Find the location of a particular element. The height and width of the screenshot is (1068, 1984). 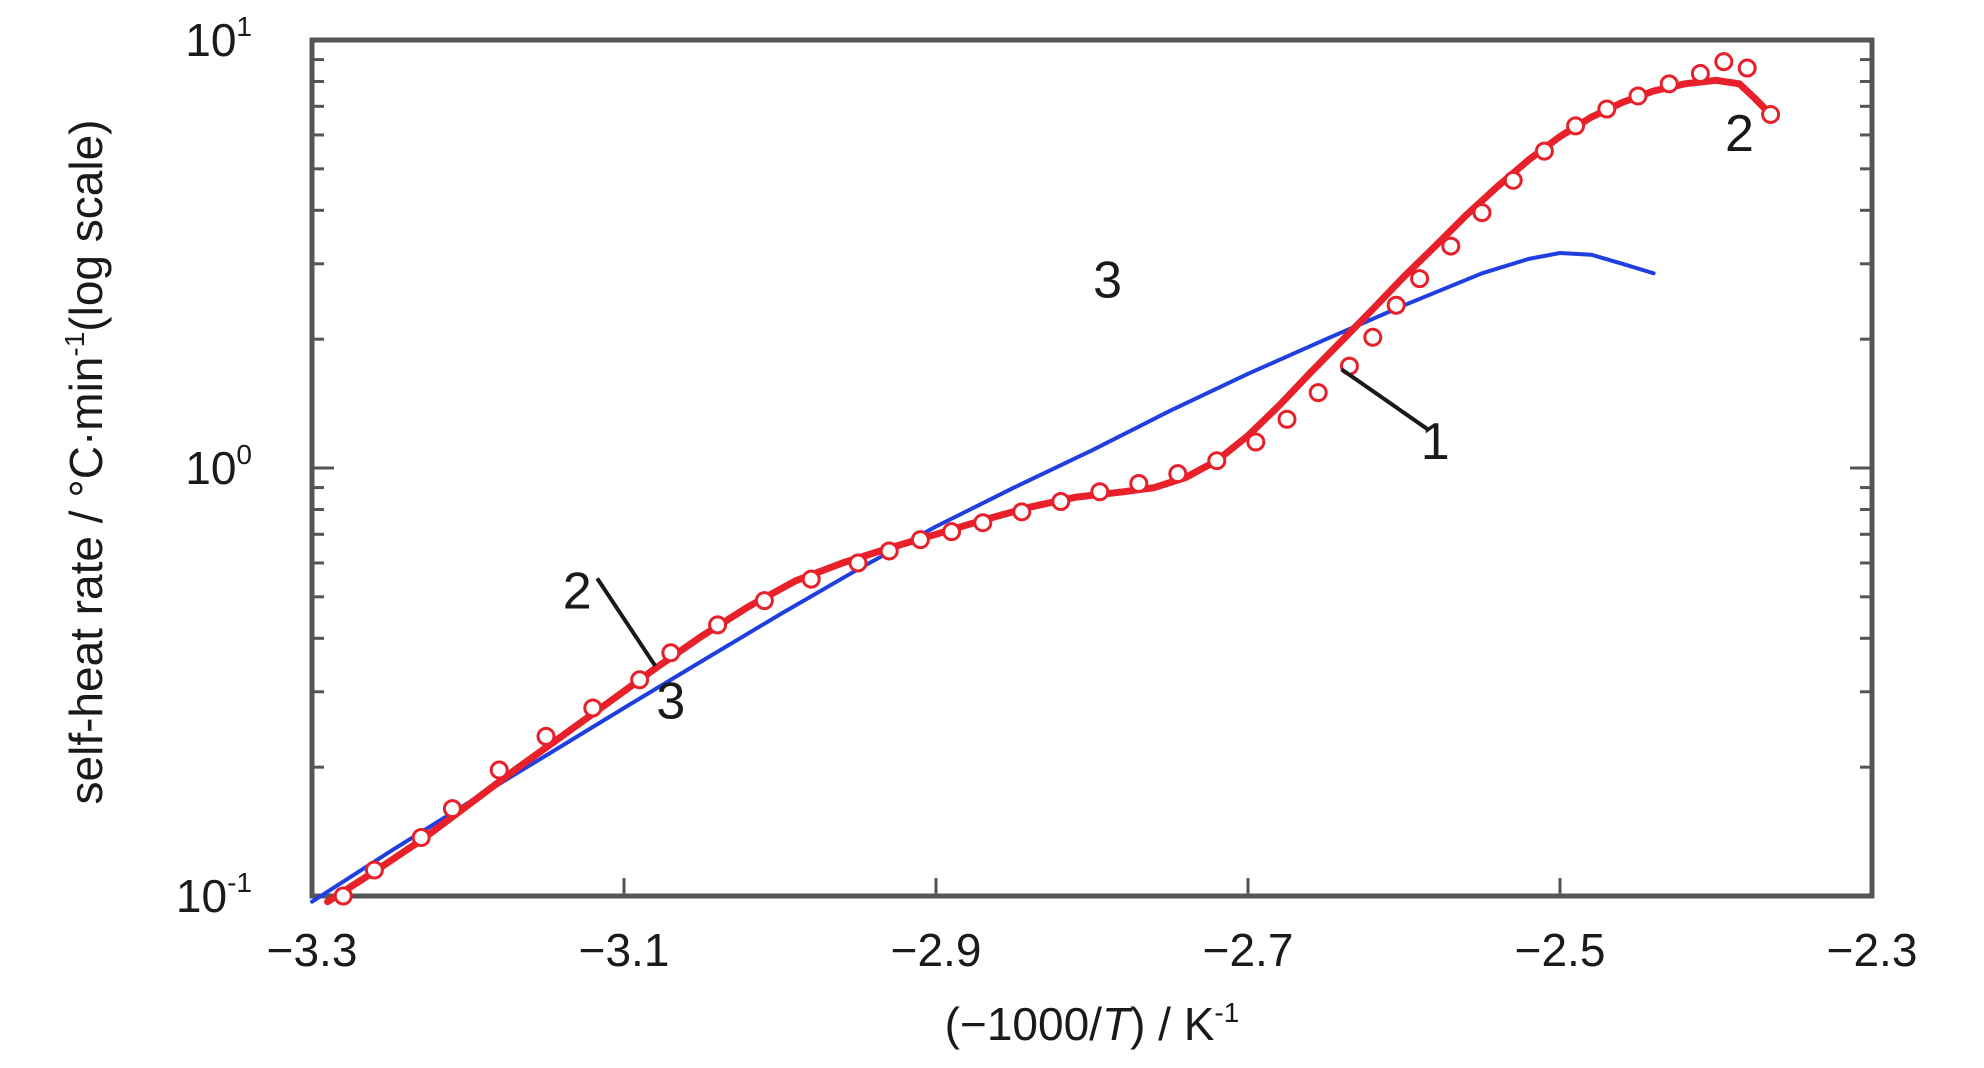

y-axis-title-pre: self-heat rate / °C·min is located at coordinates (86, 581).